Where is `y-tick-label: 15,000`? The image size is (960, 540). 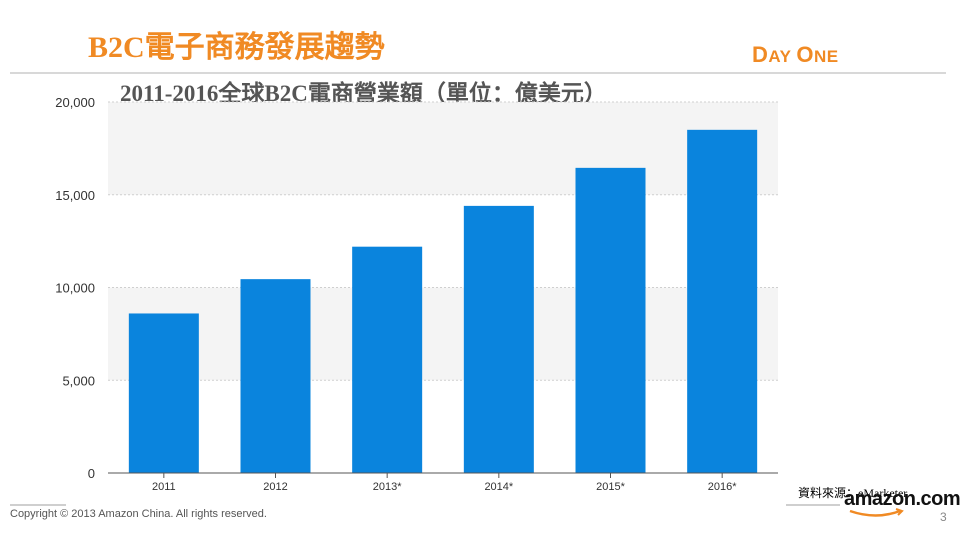 y-tick-label: 15,000 is located at coordinates (75, 195).